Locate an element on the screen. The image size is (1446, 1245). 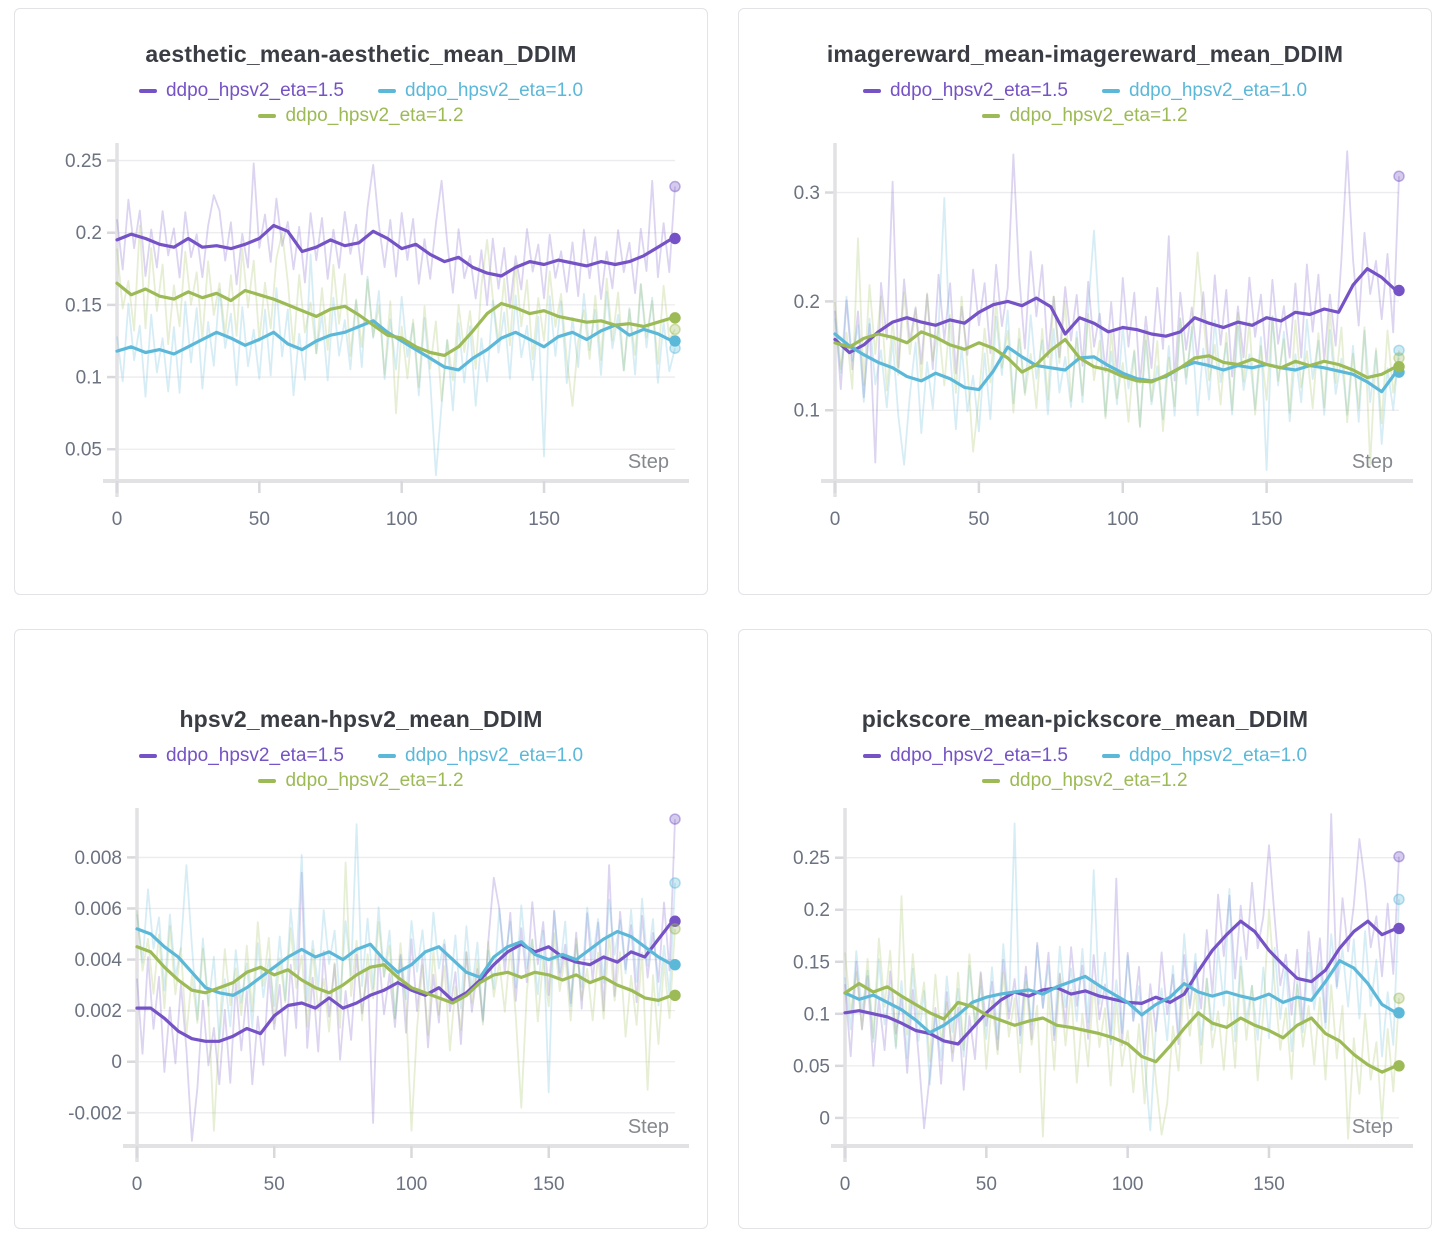
y-tick-label: 0.002 is located at coordinates (98, 1011).